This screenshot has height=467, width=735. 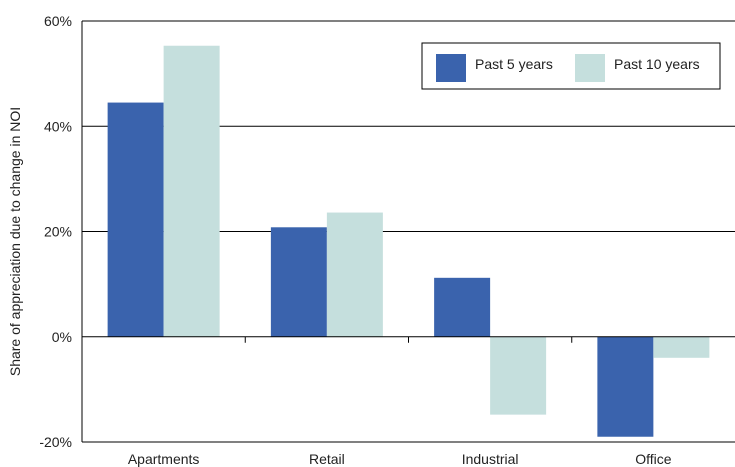 I want to click on x-tick-labels: Apartments Retail Industrial Office, so click(x=400, y=459).